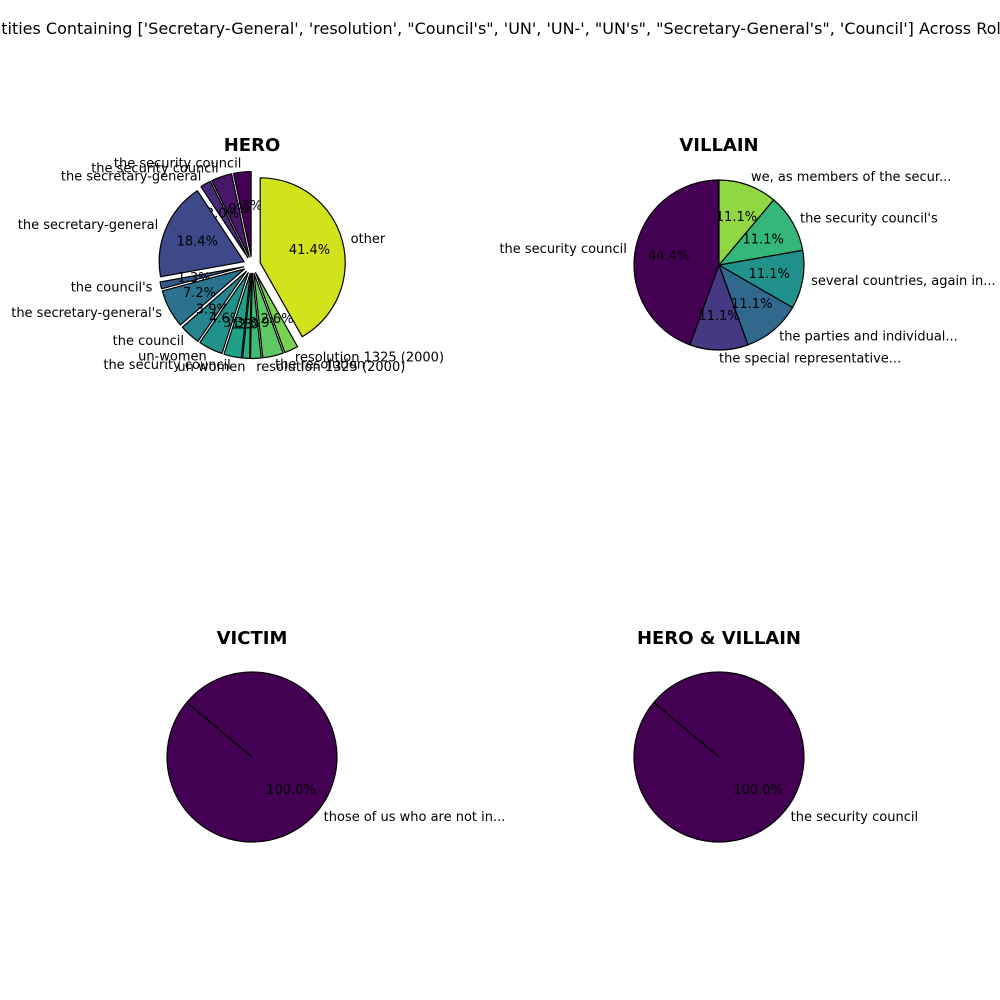 The image size is (1000, 1000). I want to click on slice-percent-label: 41.4%, so click(309, 250).